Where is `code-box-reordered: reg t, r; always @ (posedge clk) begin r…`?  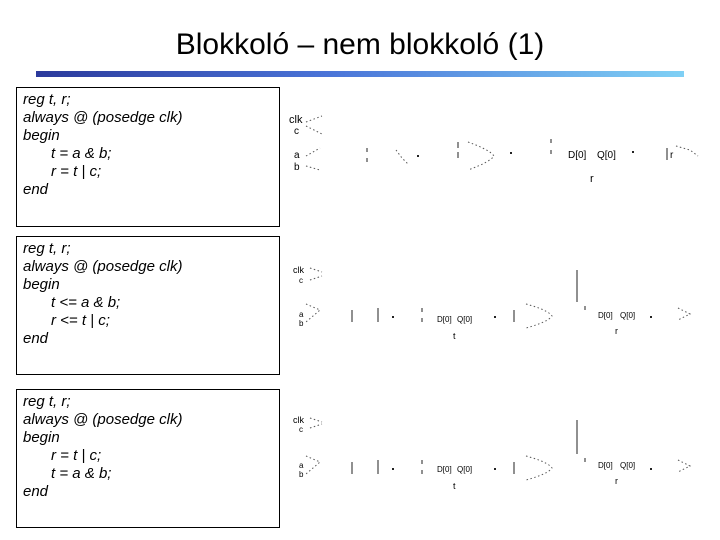
code-box-reordered: reg t, r; always @ (posedge clk) begin r… is located at coordinates (148, 458).